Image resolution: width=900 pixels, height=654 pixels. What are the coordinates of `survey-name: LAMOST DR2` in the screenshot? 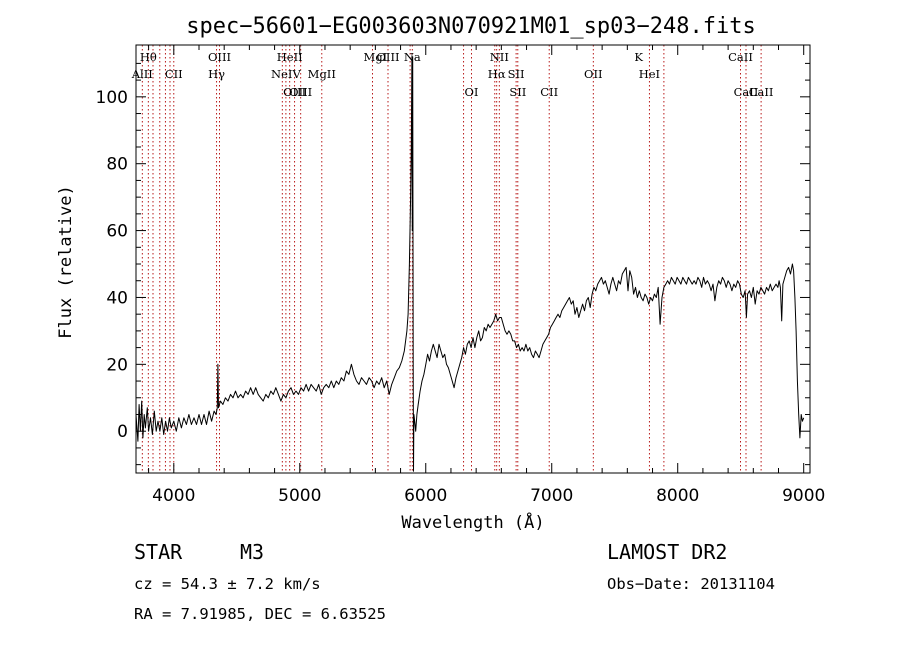 It's located at (667, 552).